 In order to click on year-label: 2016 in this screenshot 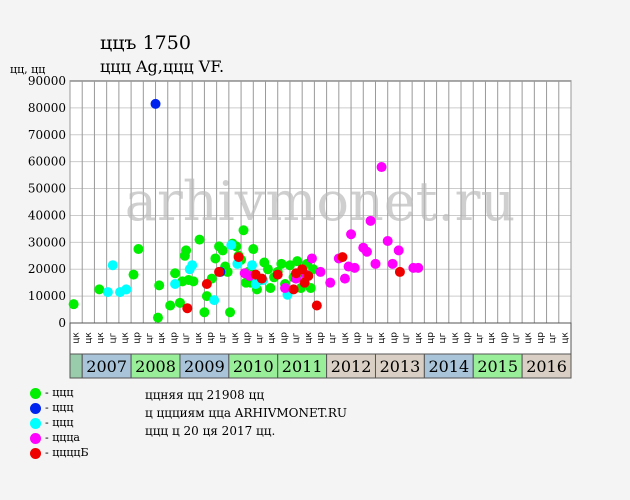, I will do `click(546, 366)`.